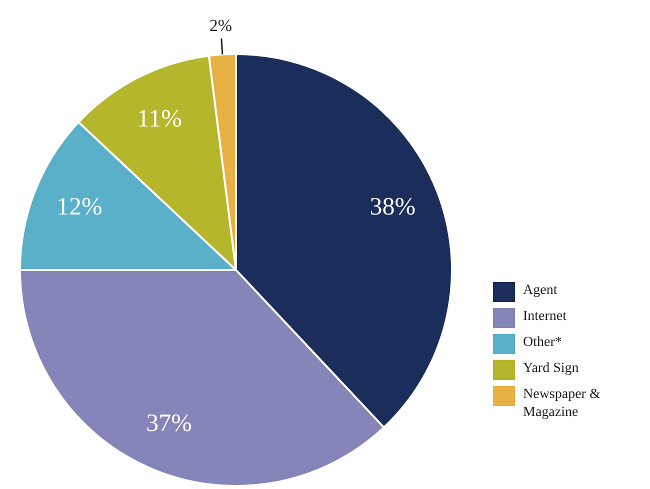  I want to click on data-label: 2%, so click(220, 25).